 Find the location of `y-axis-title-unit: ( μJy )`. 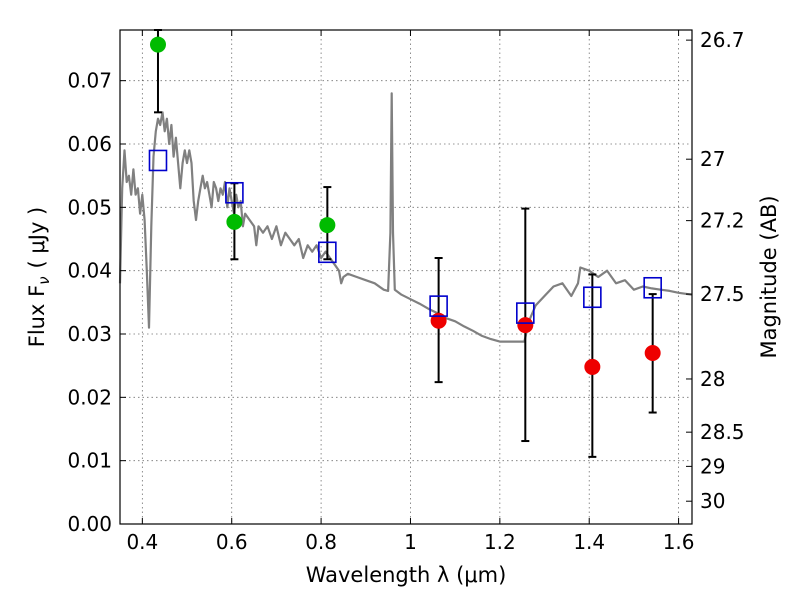

y-axis-title-unit: ( μJy ) is located at coordinates (37, 238).